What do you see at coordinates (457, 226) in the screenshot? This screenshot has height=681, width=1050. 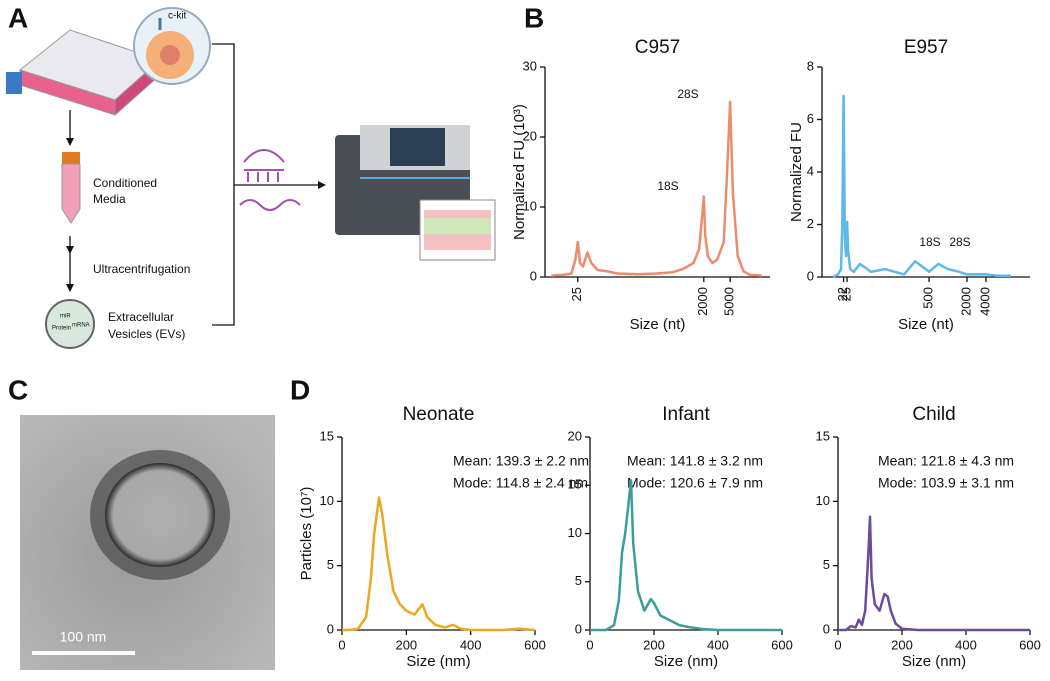 I see `qc-plot-band` at bounding box center [457, 226].